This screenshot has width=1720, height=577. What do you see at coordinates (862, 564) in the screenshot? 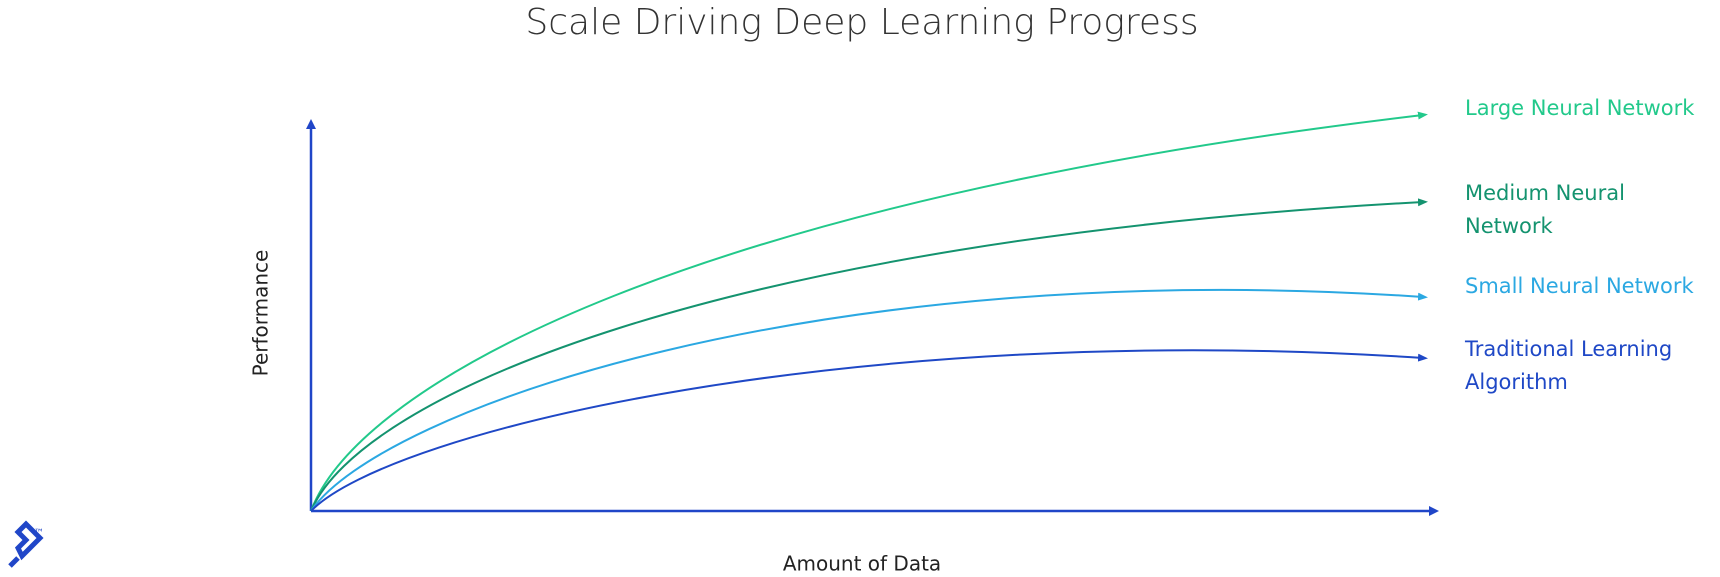
I see `x-axis-label: Amount of Data` at bounding box center [862, 564].